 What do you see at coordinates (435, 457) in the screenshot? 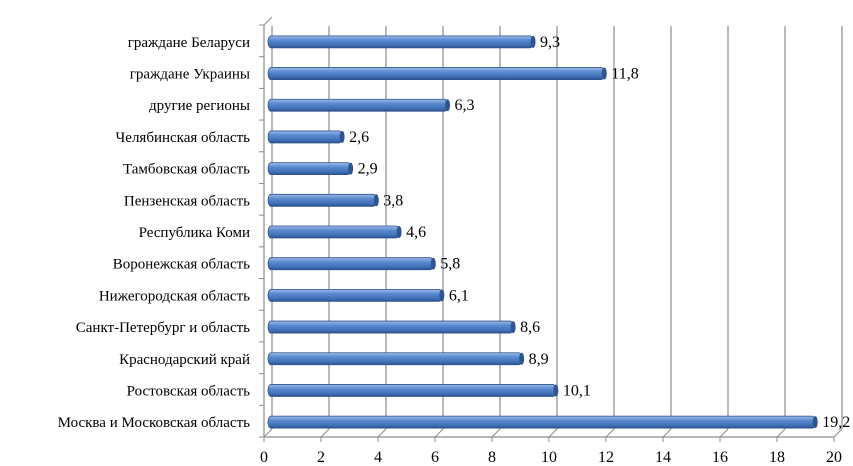
I see `x-tick-label: 6` at bounding box center [435, 457].